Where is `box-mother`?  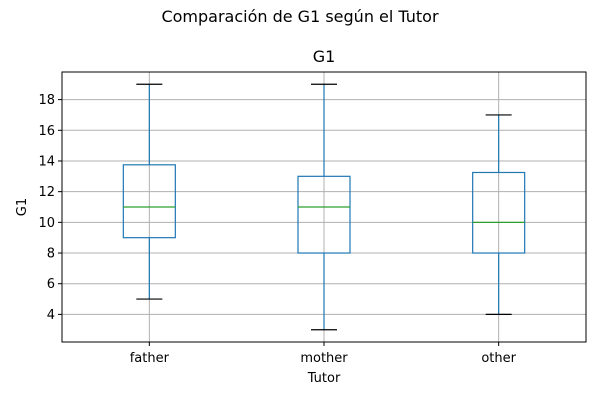 box-mother is located at coordinates (324, 207).